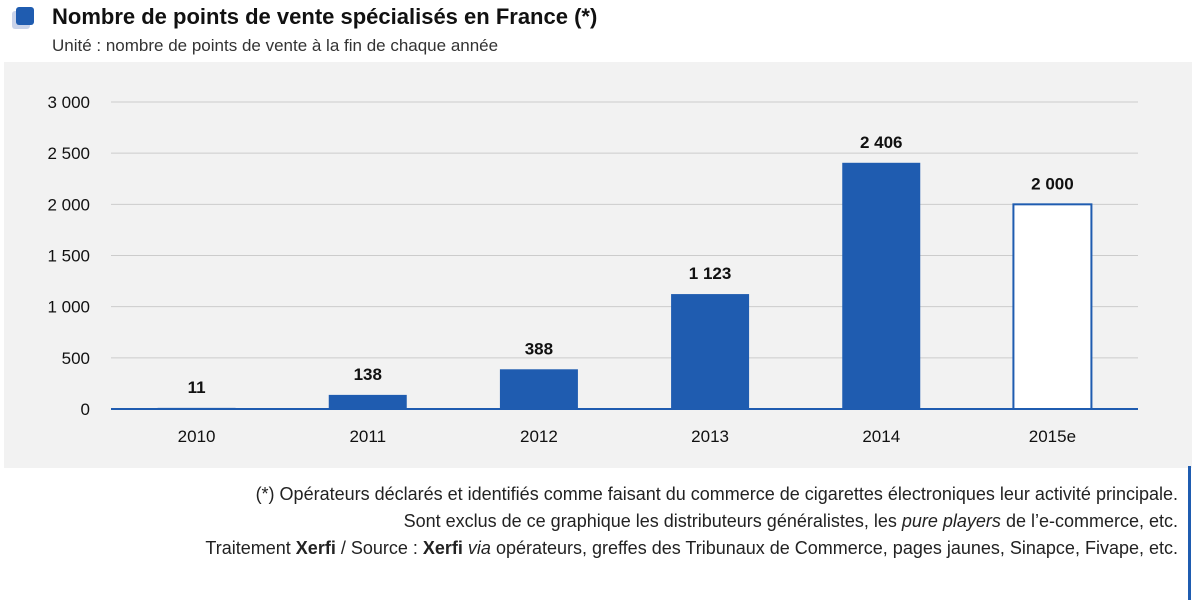 Image resolution: width=1200 pixels, height=600 pixels. I want to click on bar-2013, so click(710, 351).